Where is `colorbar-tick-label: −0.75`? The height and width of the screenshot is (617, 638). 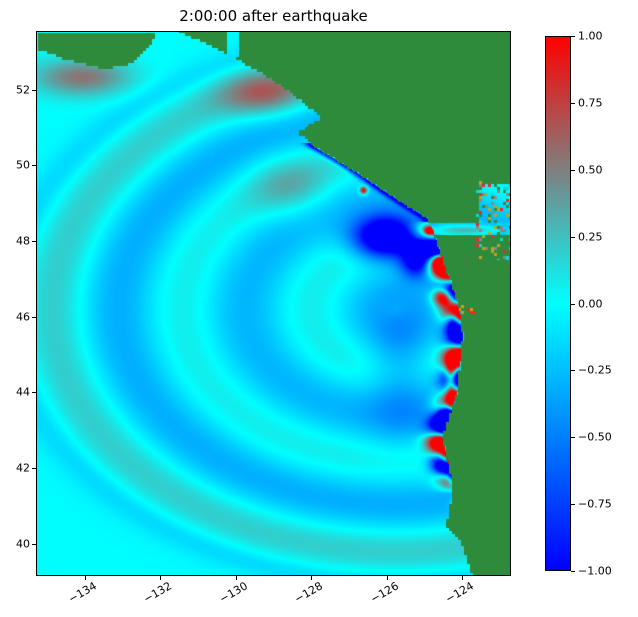 colorbar-tick-label: −0.75 is located at coordinates (595, 504).